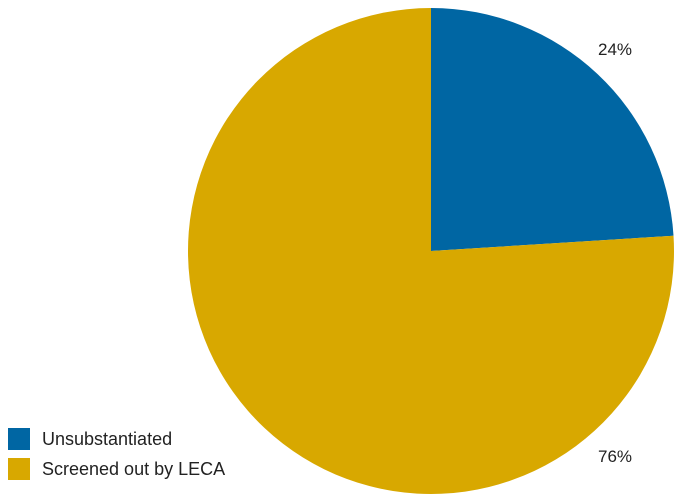 The height and width of the screenshot is (497, 689). Describe the element at coordinates (615, 456) in the screenshot. I see `pie-label-screened-out-by-leca: 76%` at that location.